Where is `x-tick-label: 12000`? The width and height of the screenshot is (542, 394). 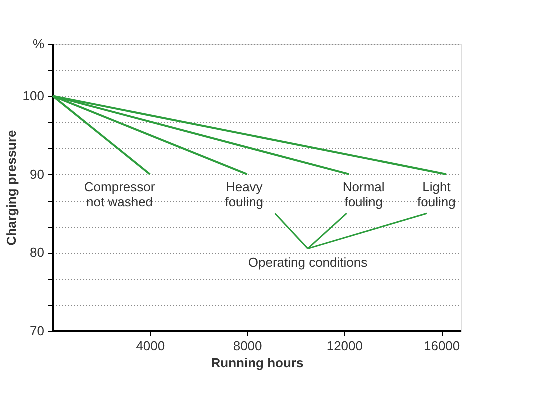
x-tick-label: 12000 is located at coordinates (345, 346).